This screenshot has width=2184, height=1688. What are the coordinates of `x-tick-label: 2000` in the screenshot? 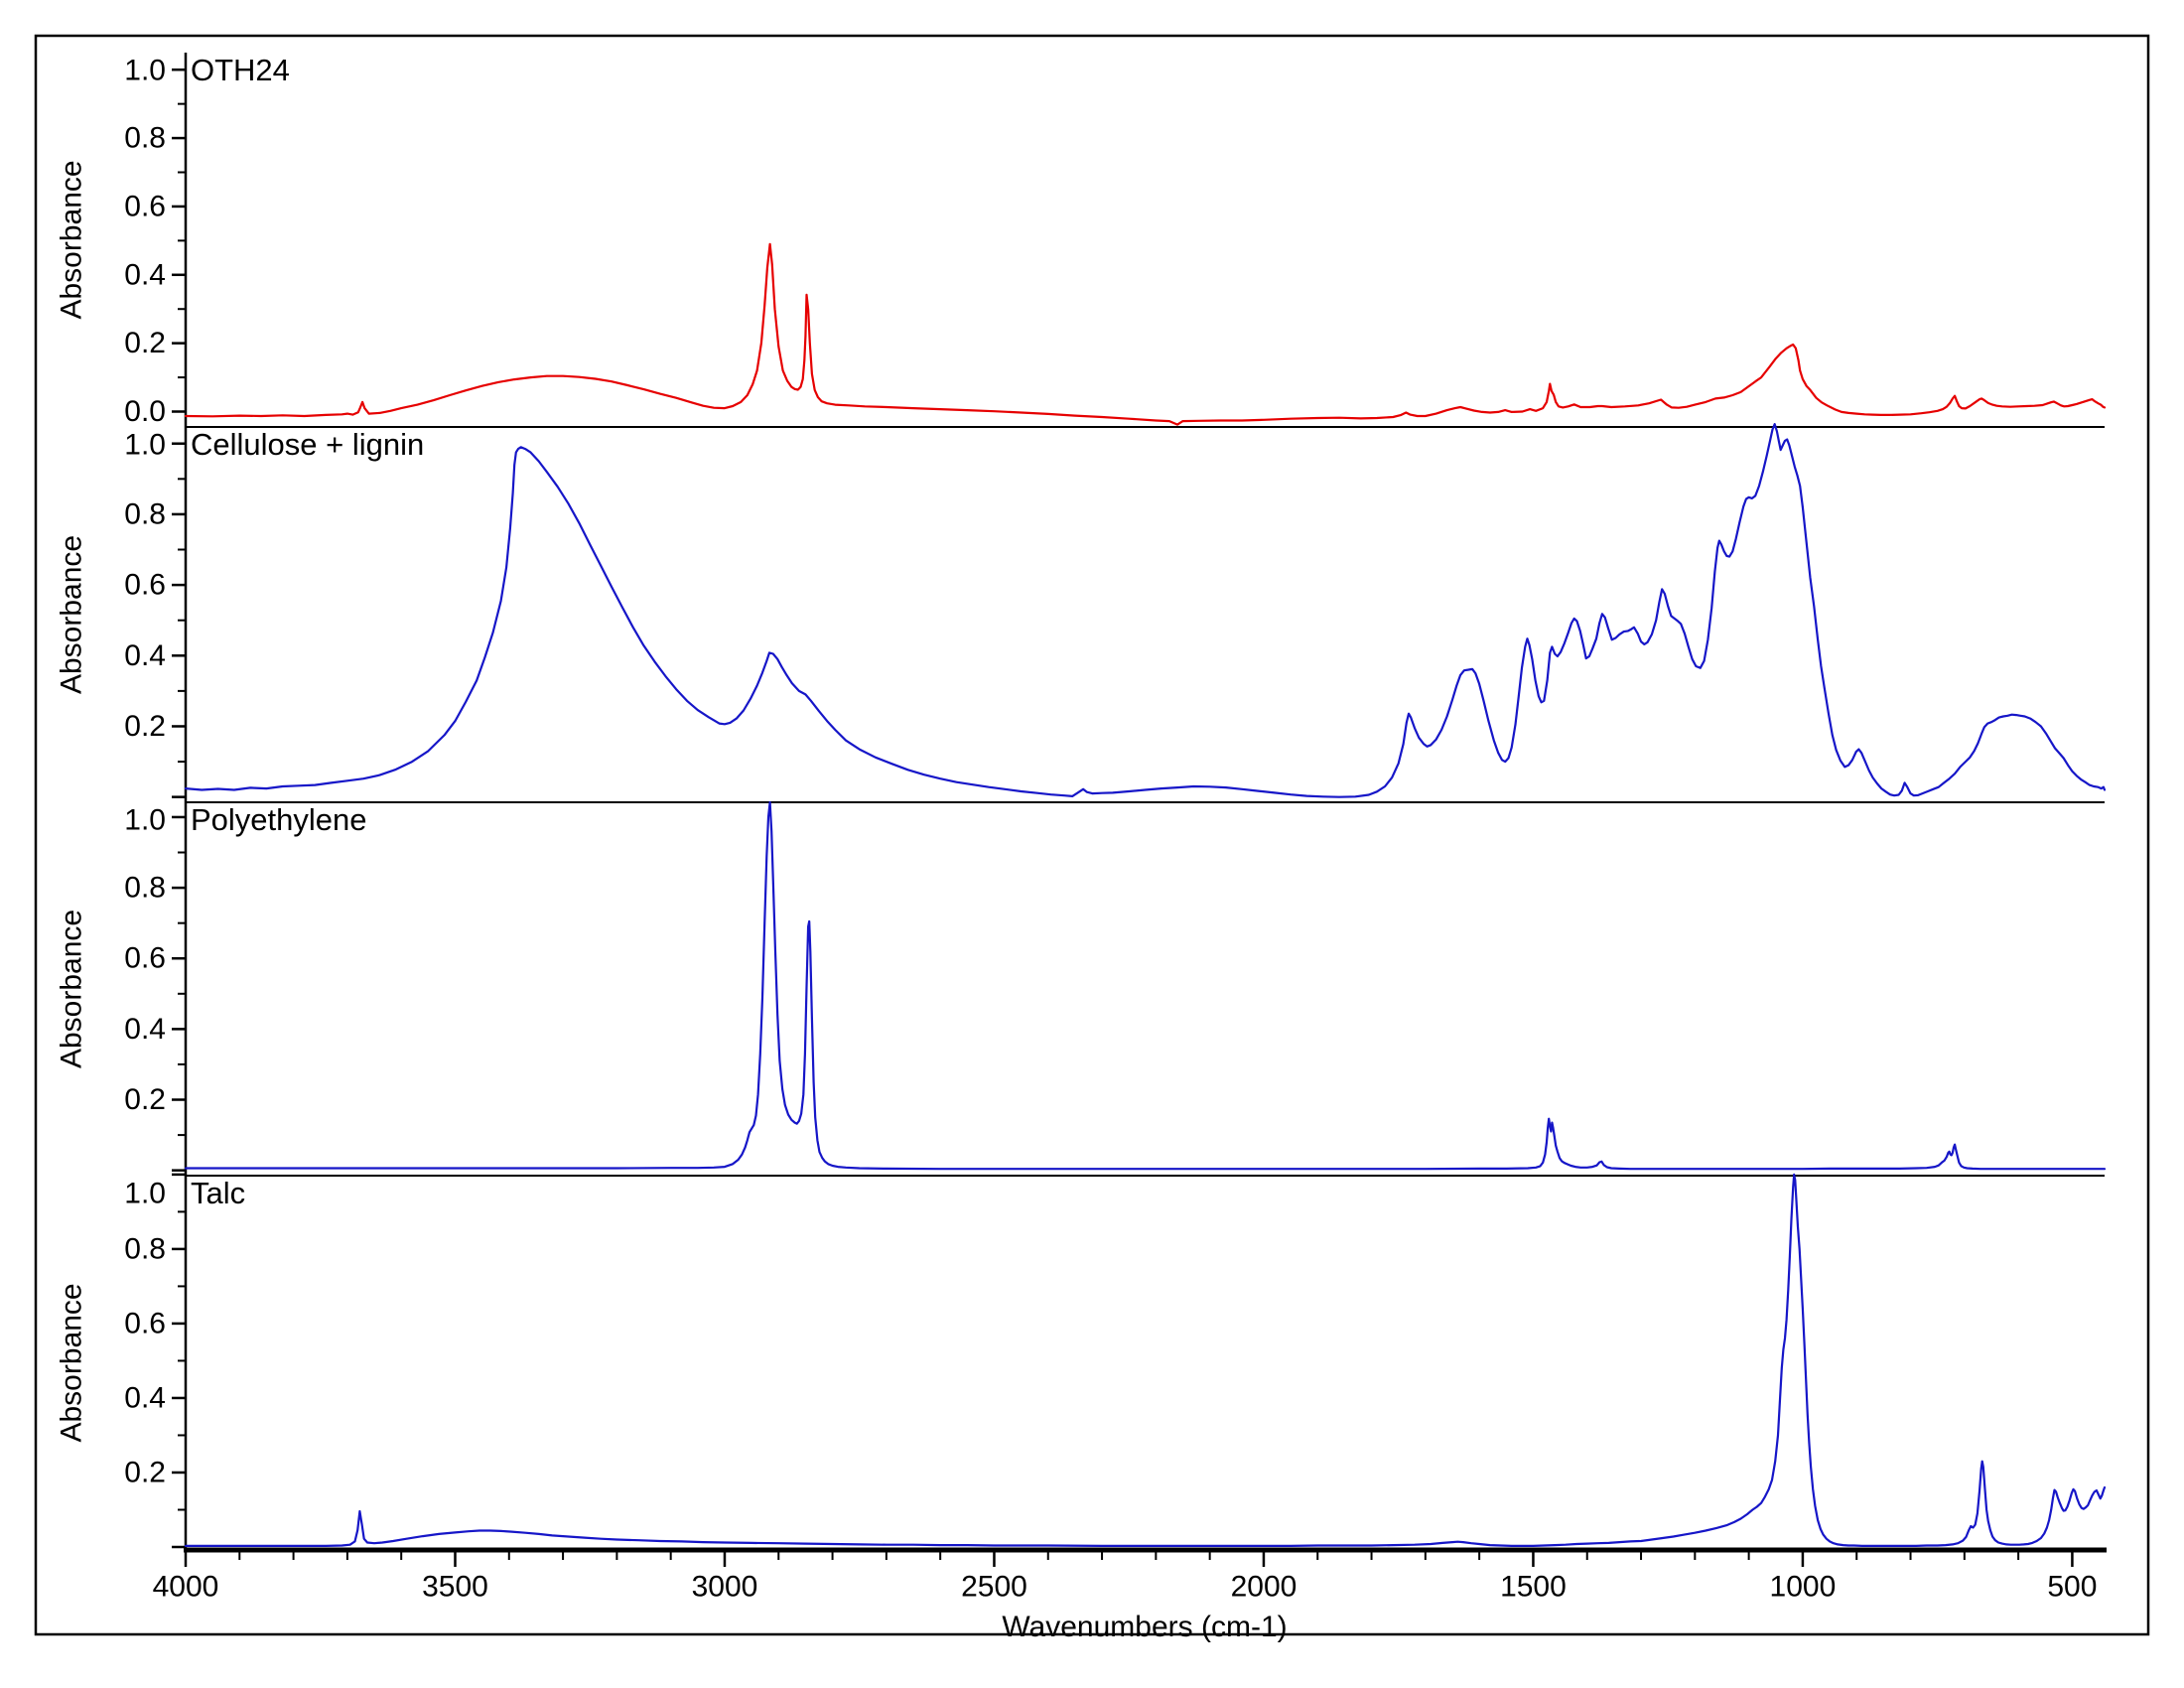 It's located at (1264, 1587).